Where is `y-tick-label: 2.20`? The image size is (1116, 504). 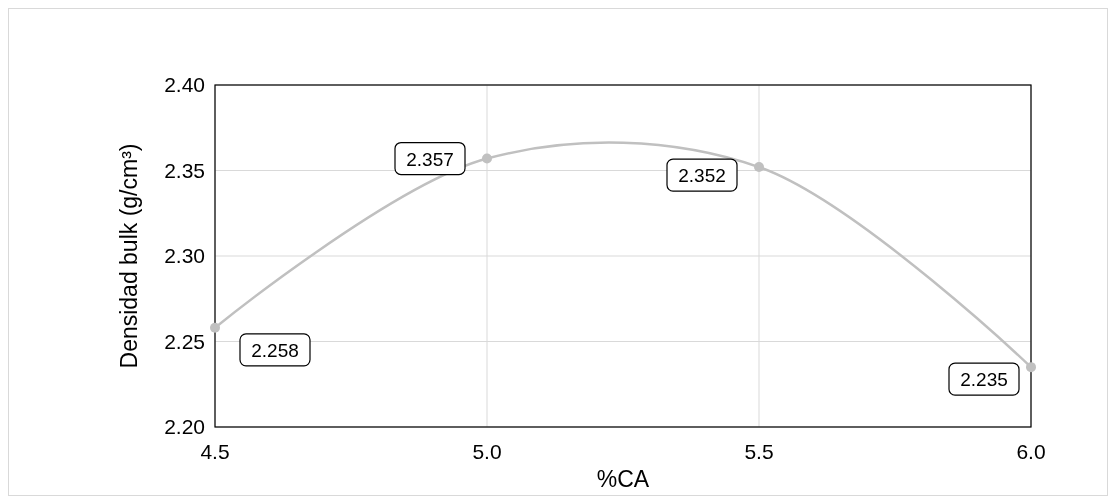 y-tick-label: 2.20 is located at coordinates (184, 426).